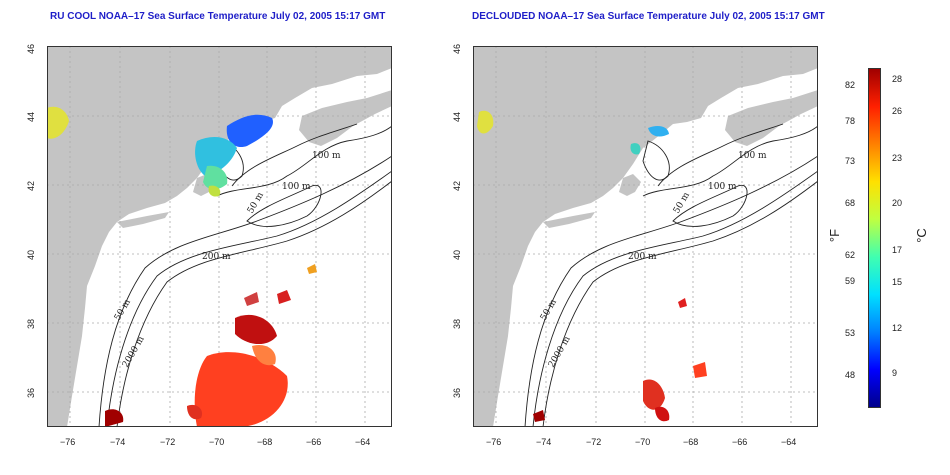 The image size is (950, 475). What do you see at coordinates (897, 282) in the screenshot?
I see `celsius-tick: 15` at bounding box center [897, 282].